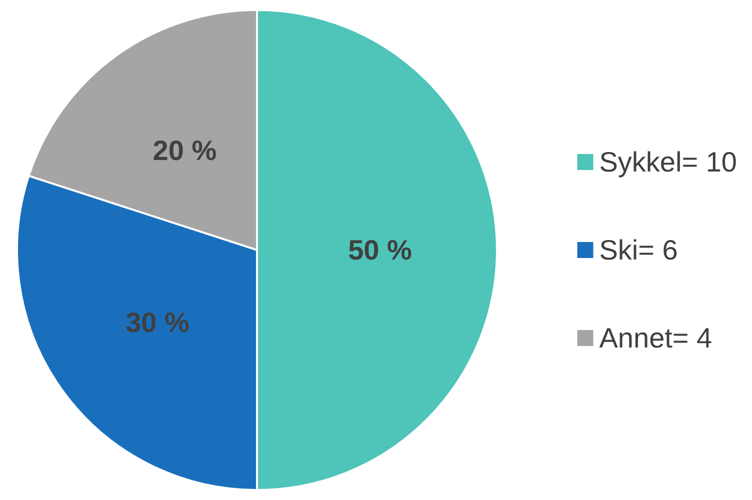 Image resolution: width=752 pixels, height=500 pixels. I want to click on data-label: 20 %, so click(184, 150).